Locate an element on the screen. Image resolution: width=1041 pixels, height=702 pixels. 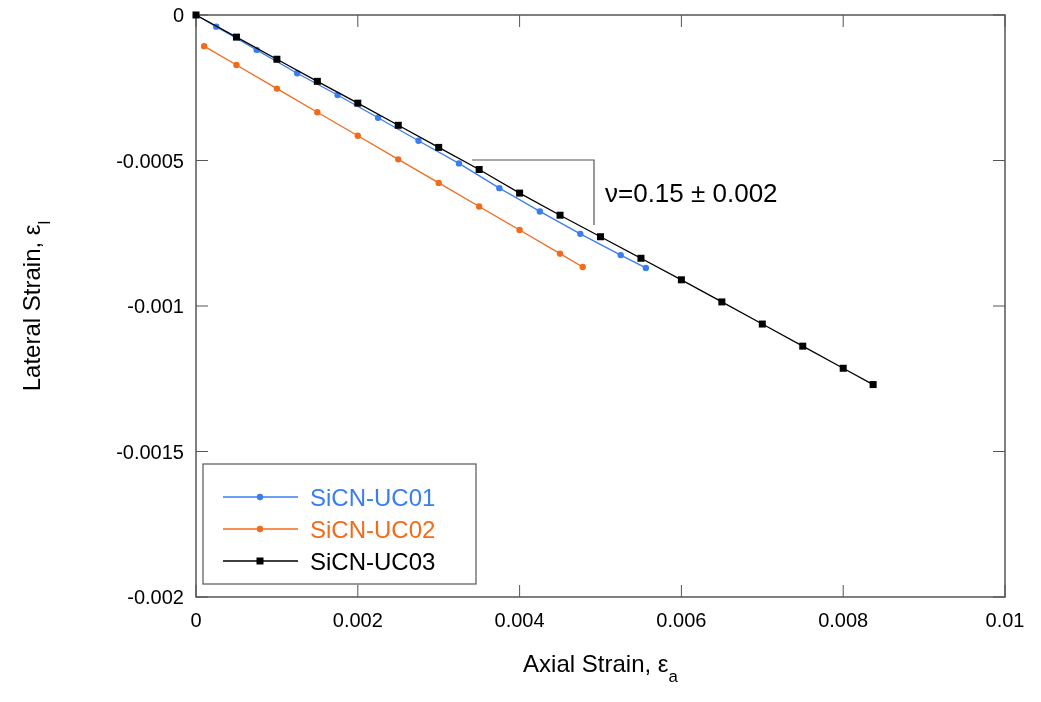
y-tick-label: 0 is located at coordinates (178, 15).